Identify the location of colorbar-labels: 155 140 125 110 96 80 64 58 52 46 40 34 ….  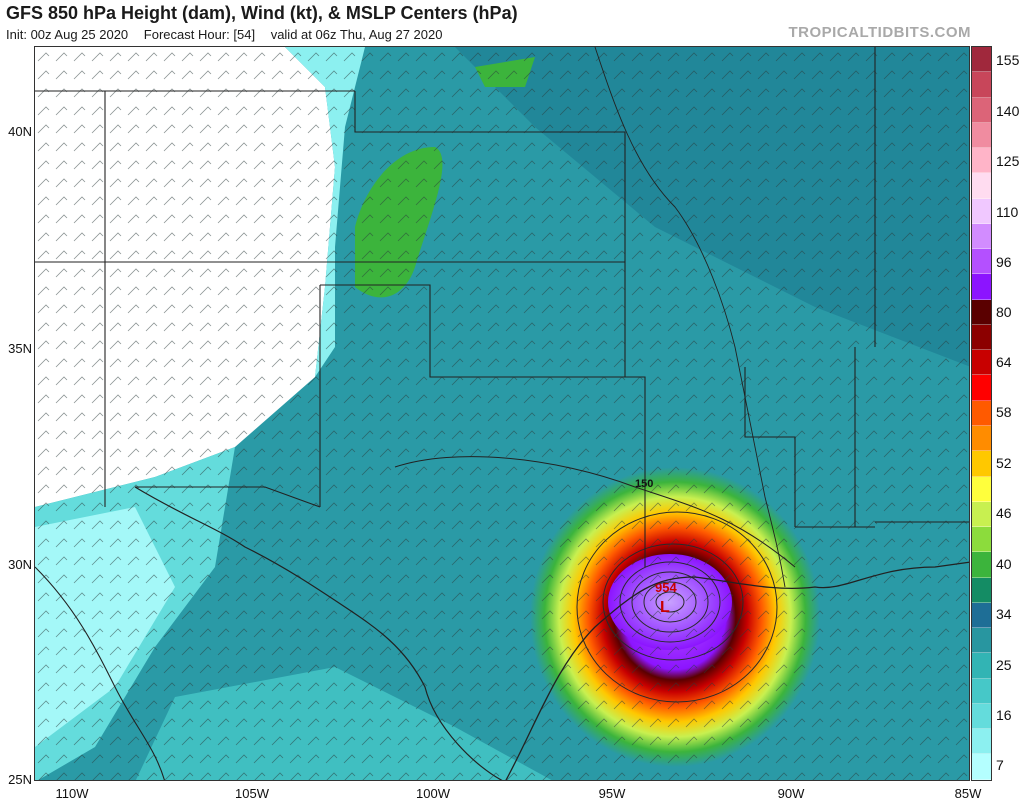
(1010, 413).